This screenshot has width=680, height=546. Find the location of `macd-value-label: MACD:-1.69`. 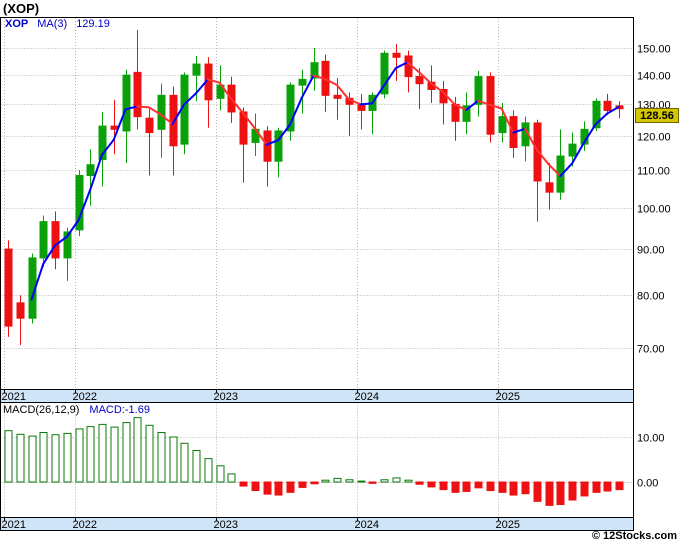

macd-value-label: MACD:-1.69 is located at coordinates (119, 410).